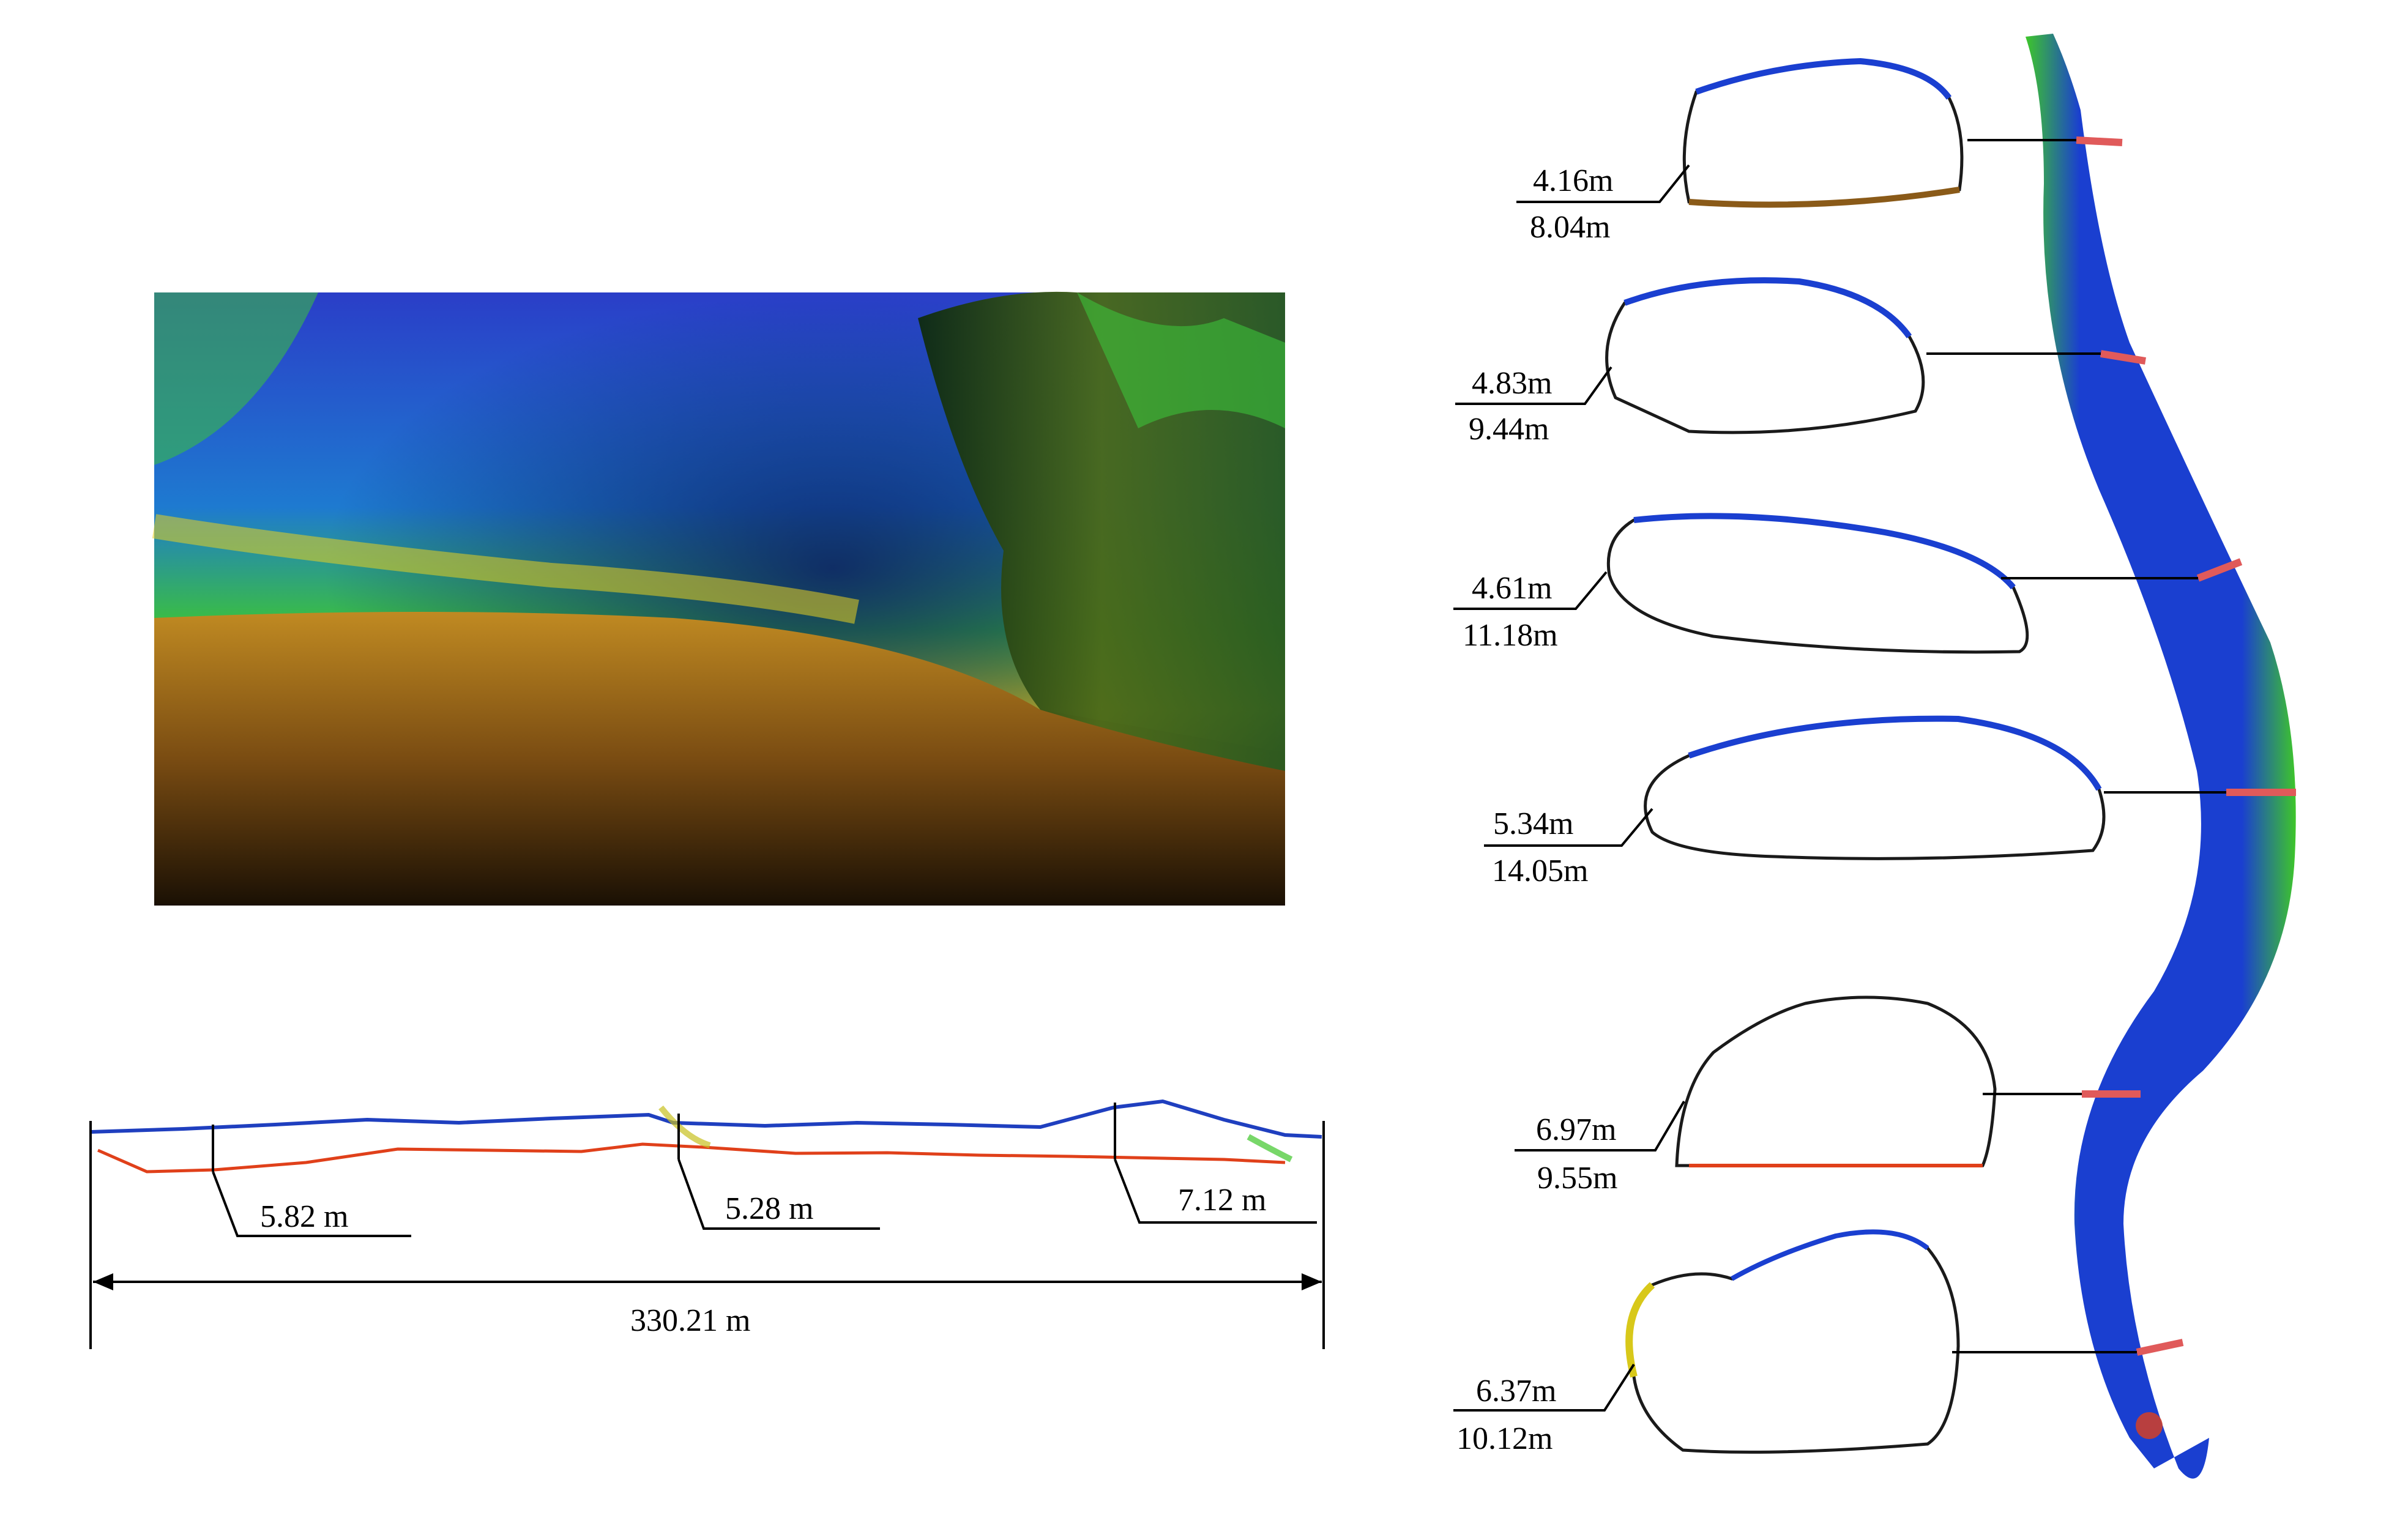 This screenshot has height=1518, width=2408. What do you see at coordinates (1504, 1438) in the screenshot?
I see `section-6-width: 10.12m` at bounding box center [1504, 1438].